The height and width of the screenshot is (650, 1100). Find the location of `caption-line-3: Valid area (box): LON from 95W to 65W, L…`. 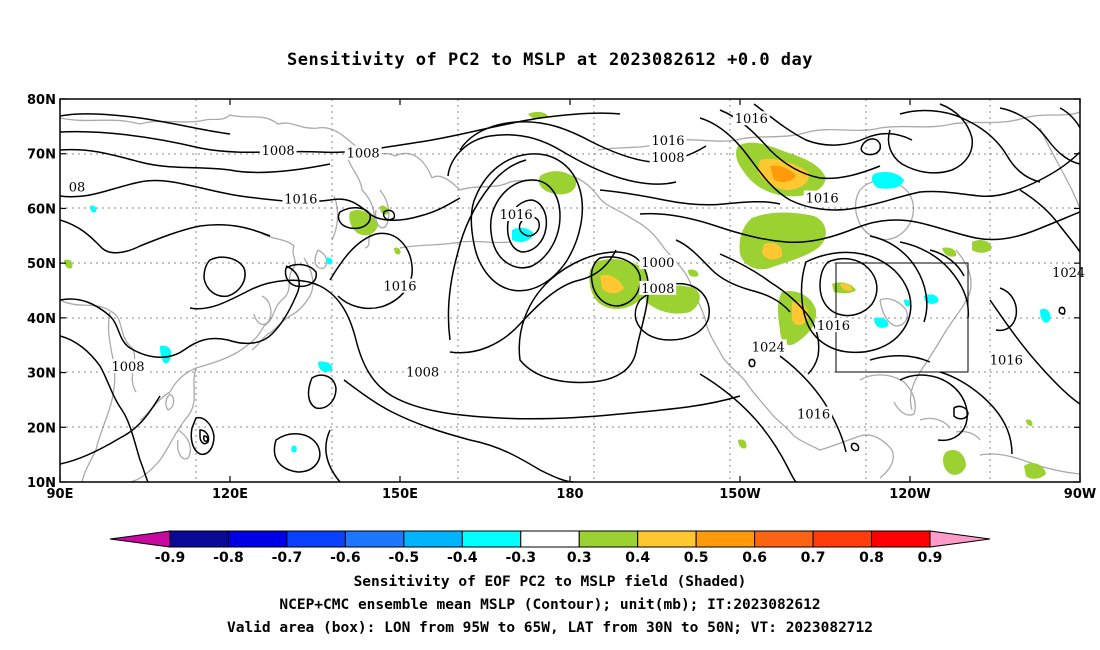

caption-line-3: Valid area (box): LON from 95W to 65W, L… is located at coordinates (549, 628).